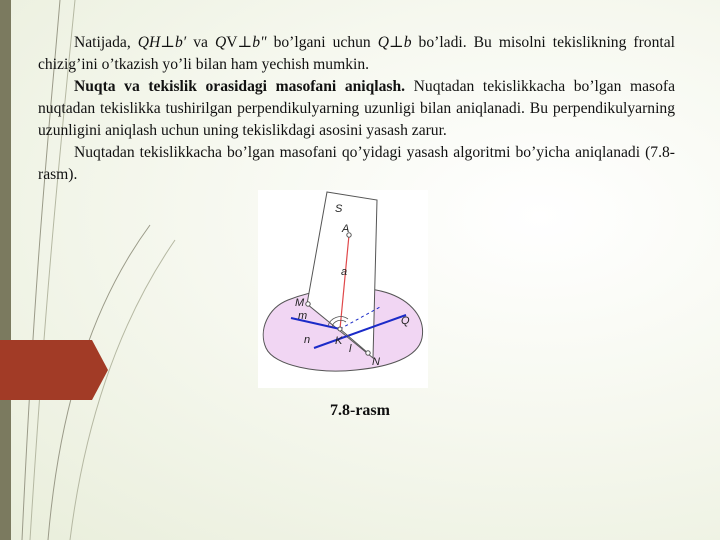  What do you see at coordinates (405, 321) in the screenshot?
I see `label-q: Q` at bounding box center [405, 321].